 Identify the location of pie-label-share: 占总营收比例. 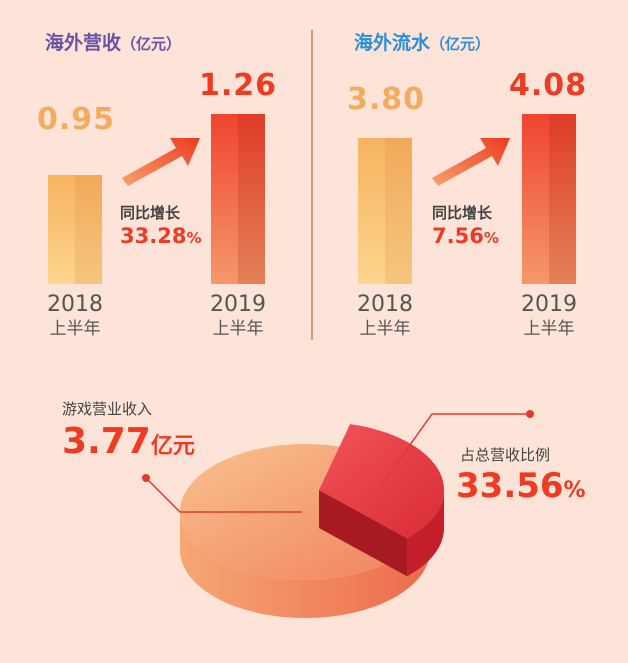
(505, 455).